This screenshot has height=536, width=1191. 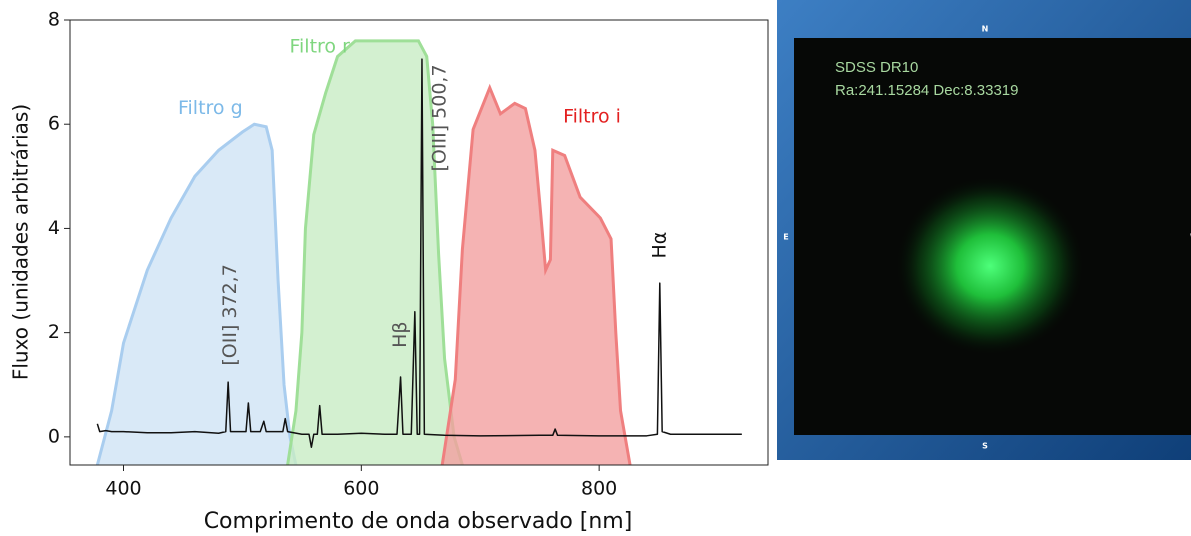 What do you see at coordinates (210, 108) in the screenshot?
I see `filter-label: Filtro g` at bounding box center [210, 108].